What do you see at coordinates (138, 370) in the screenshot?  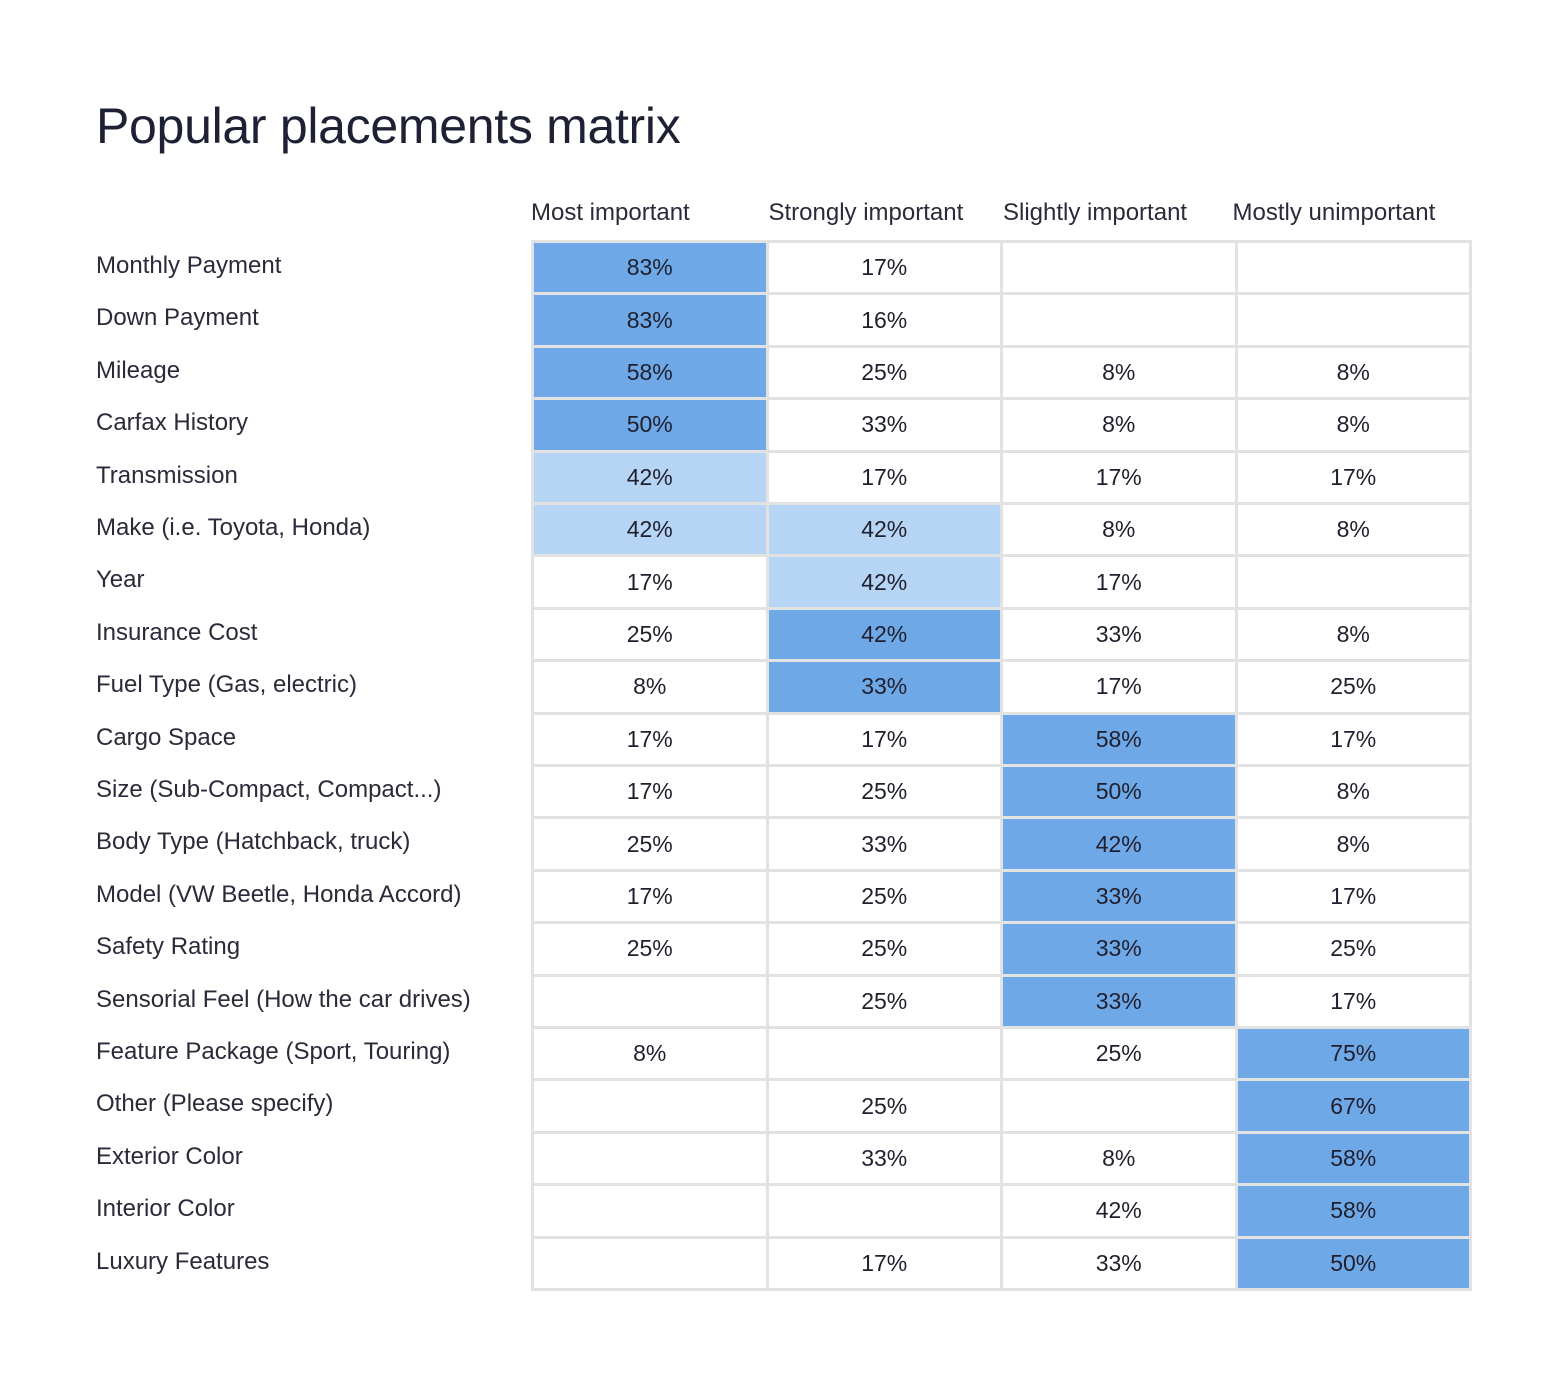 I see `row-label: Mileage` at bounding box center [138, 370].